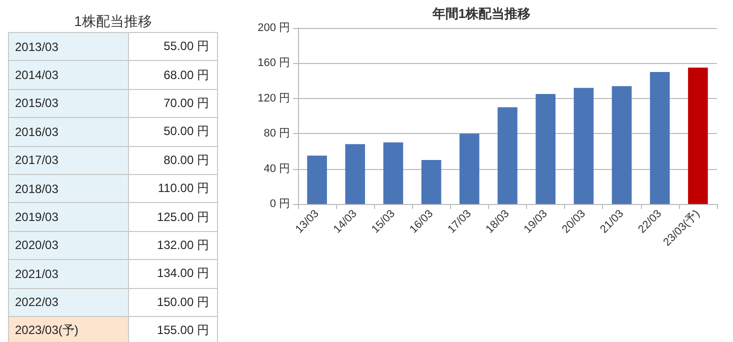 The width and height of the screenshot is (733, 342). Describe the element at coordinates (68, 245) in the screenshot. I see `category-label: 2020/03` at that location.